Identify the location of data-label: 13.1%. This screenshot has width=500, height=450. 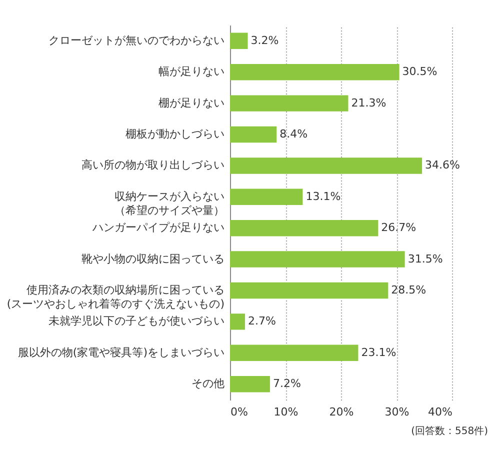
(323, 196).